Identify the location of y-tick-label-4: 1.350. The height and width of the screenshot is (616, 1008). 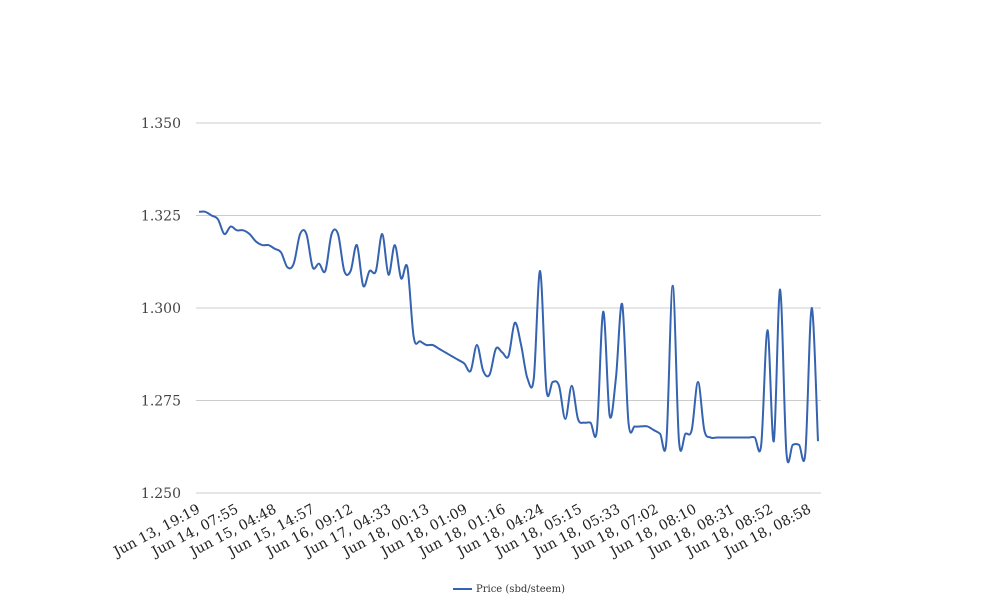
(161, 124).